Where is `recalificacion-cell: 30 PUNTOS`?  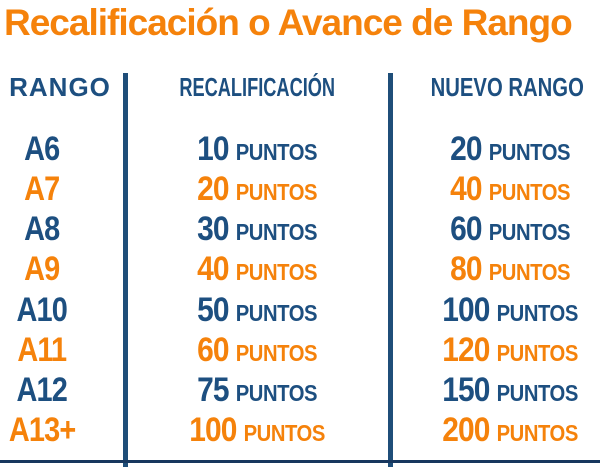
recalificacion-cell: 30 PUNTOS is located at coordinates (257, 229).